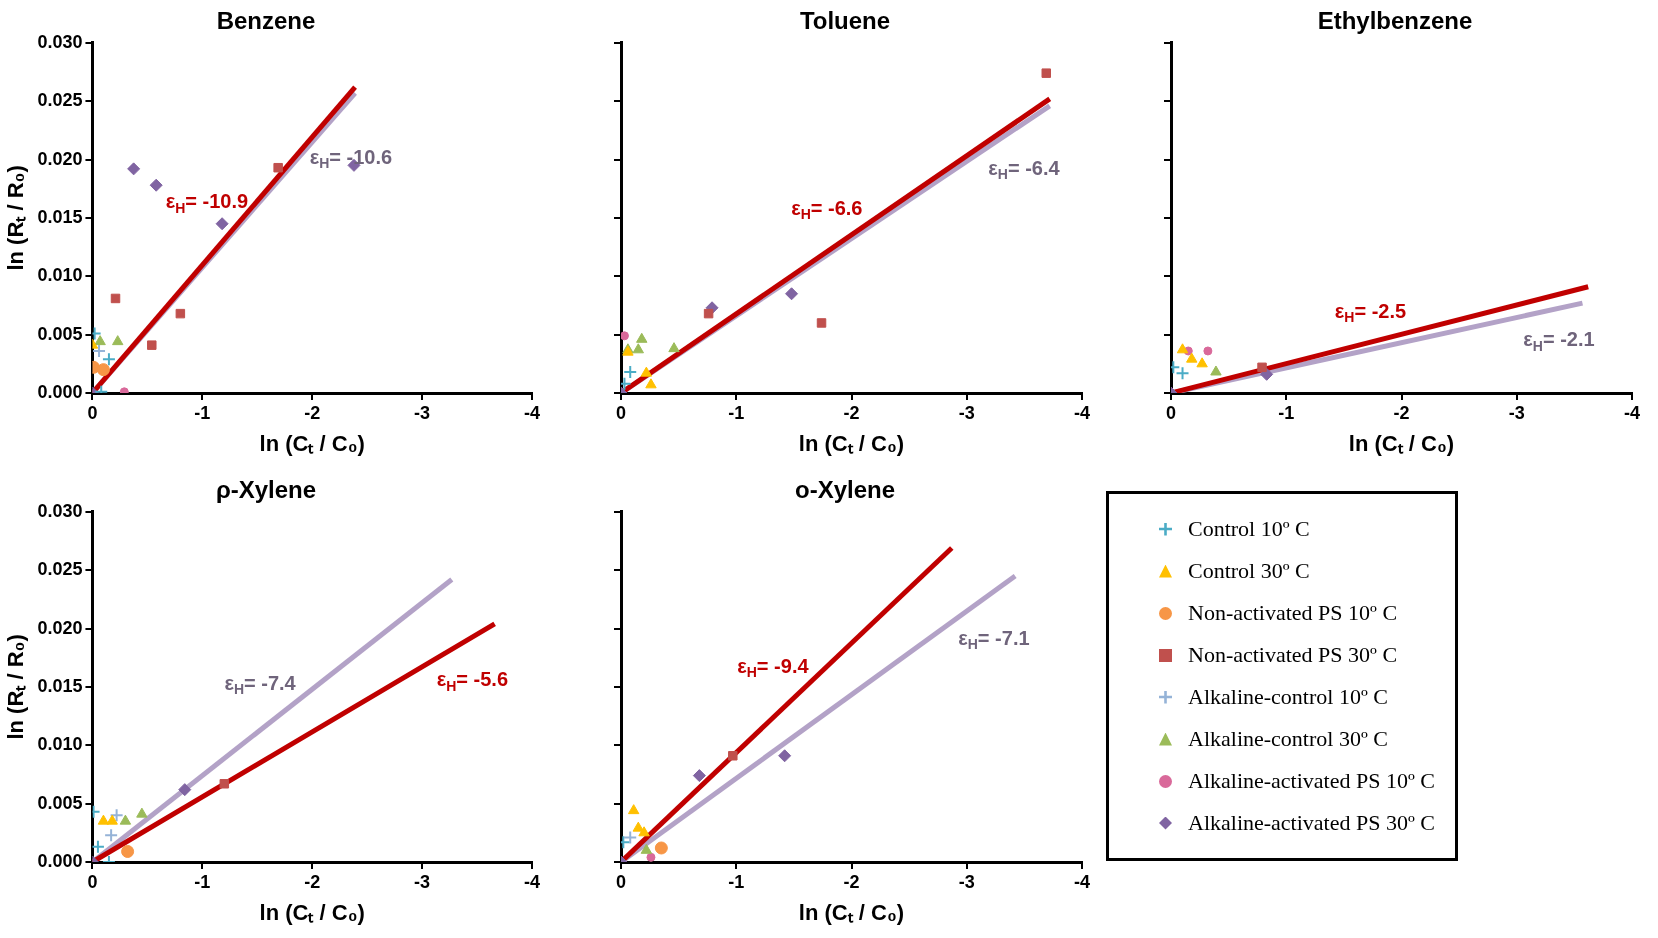 This screenshot has width=1658, height=938. I want to click on legend-label: Control 30º C, so click(1249, 571).